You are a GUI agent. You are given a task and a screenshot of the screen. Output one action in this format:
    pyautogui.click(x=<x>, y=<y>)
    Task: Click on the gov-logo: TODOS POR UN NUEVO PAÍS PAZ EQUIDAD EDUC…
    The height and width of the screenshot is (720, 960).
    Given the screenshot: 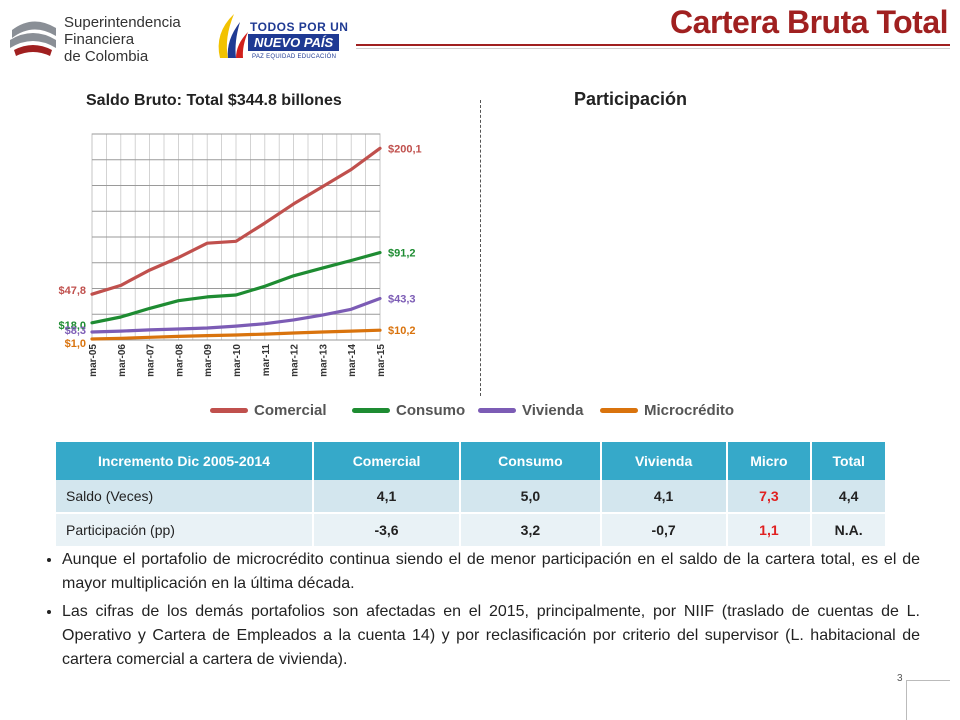 What is the action you would take?
    pyautogui.click(x=282, y=38)
    